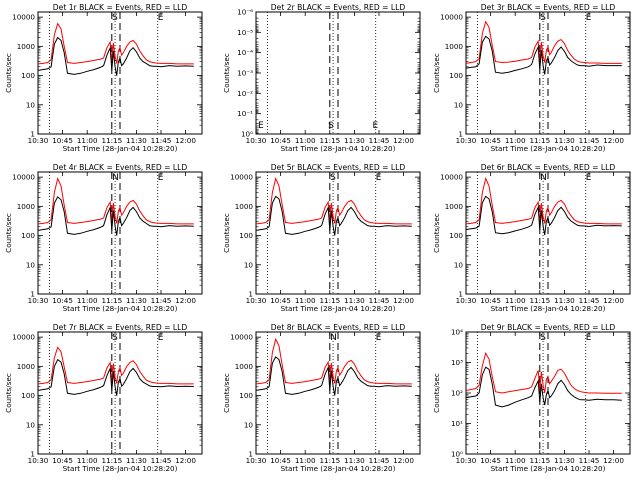 Image resolution: width=640 pixels, height=480 pixels. Describe the element at coordinates (338, 327) in the screenshot. I see `panel-title: Det 8r BLACK = Events, RED = LLD` at that location.